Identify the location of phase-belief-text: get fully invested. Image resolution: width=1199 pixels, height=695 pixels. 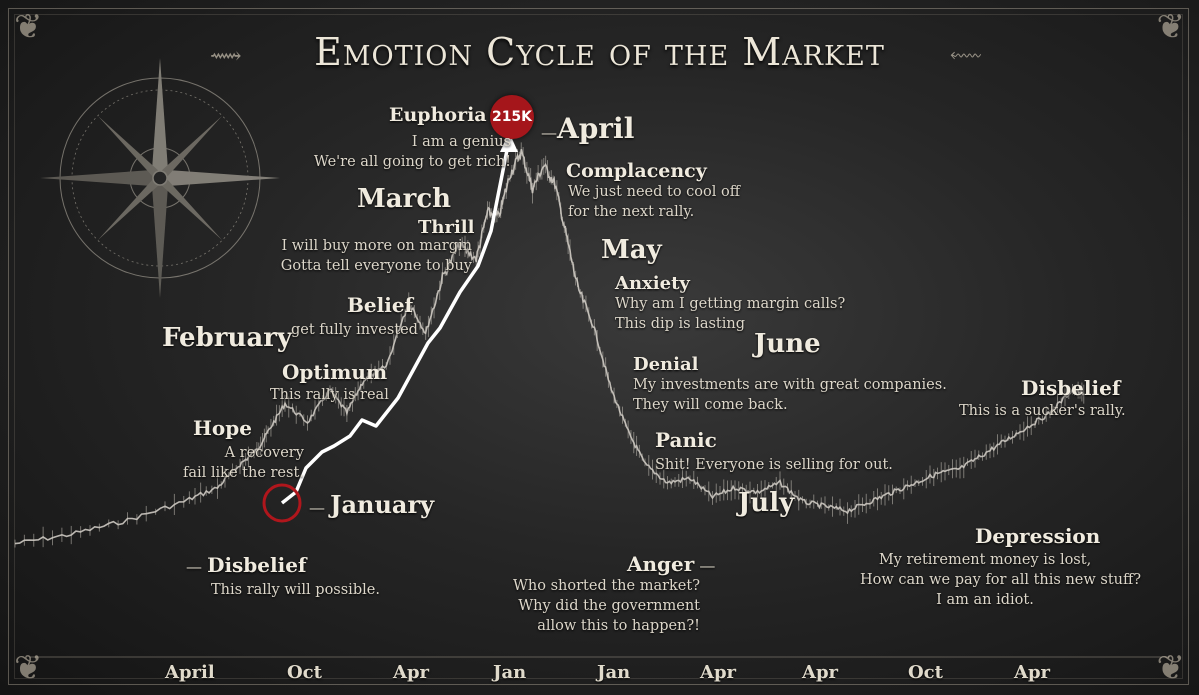
(354, 330).